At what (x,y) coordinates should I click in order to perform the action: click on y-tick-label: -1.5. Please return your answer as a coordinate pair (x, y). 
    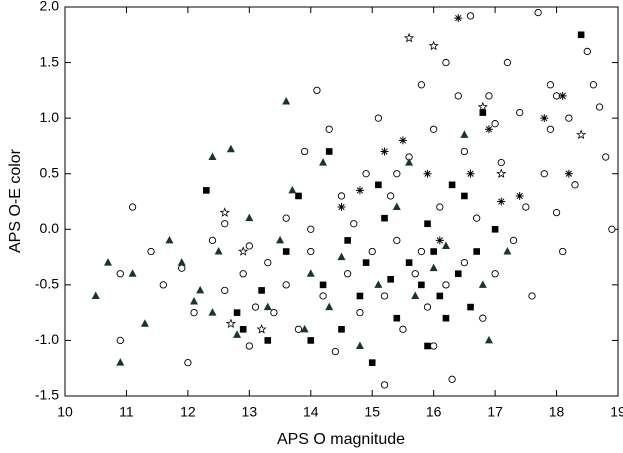
    Looking at the image, I should click on (47, 395).